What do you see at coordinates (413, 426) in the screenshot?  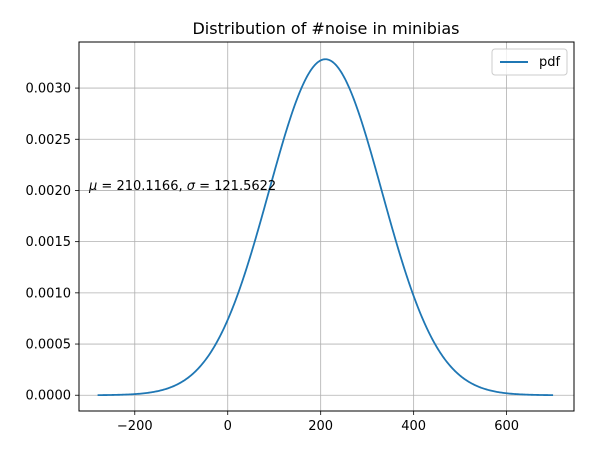 I see `x-tick-label: 400` at bounding box center [413, 426].